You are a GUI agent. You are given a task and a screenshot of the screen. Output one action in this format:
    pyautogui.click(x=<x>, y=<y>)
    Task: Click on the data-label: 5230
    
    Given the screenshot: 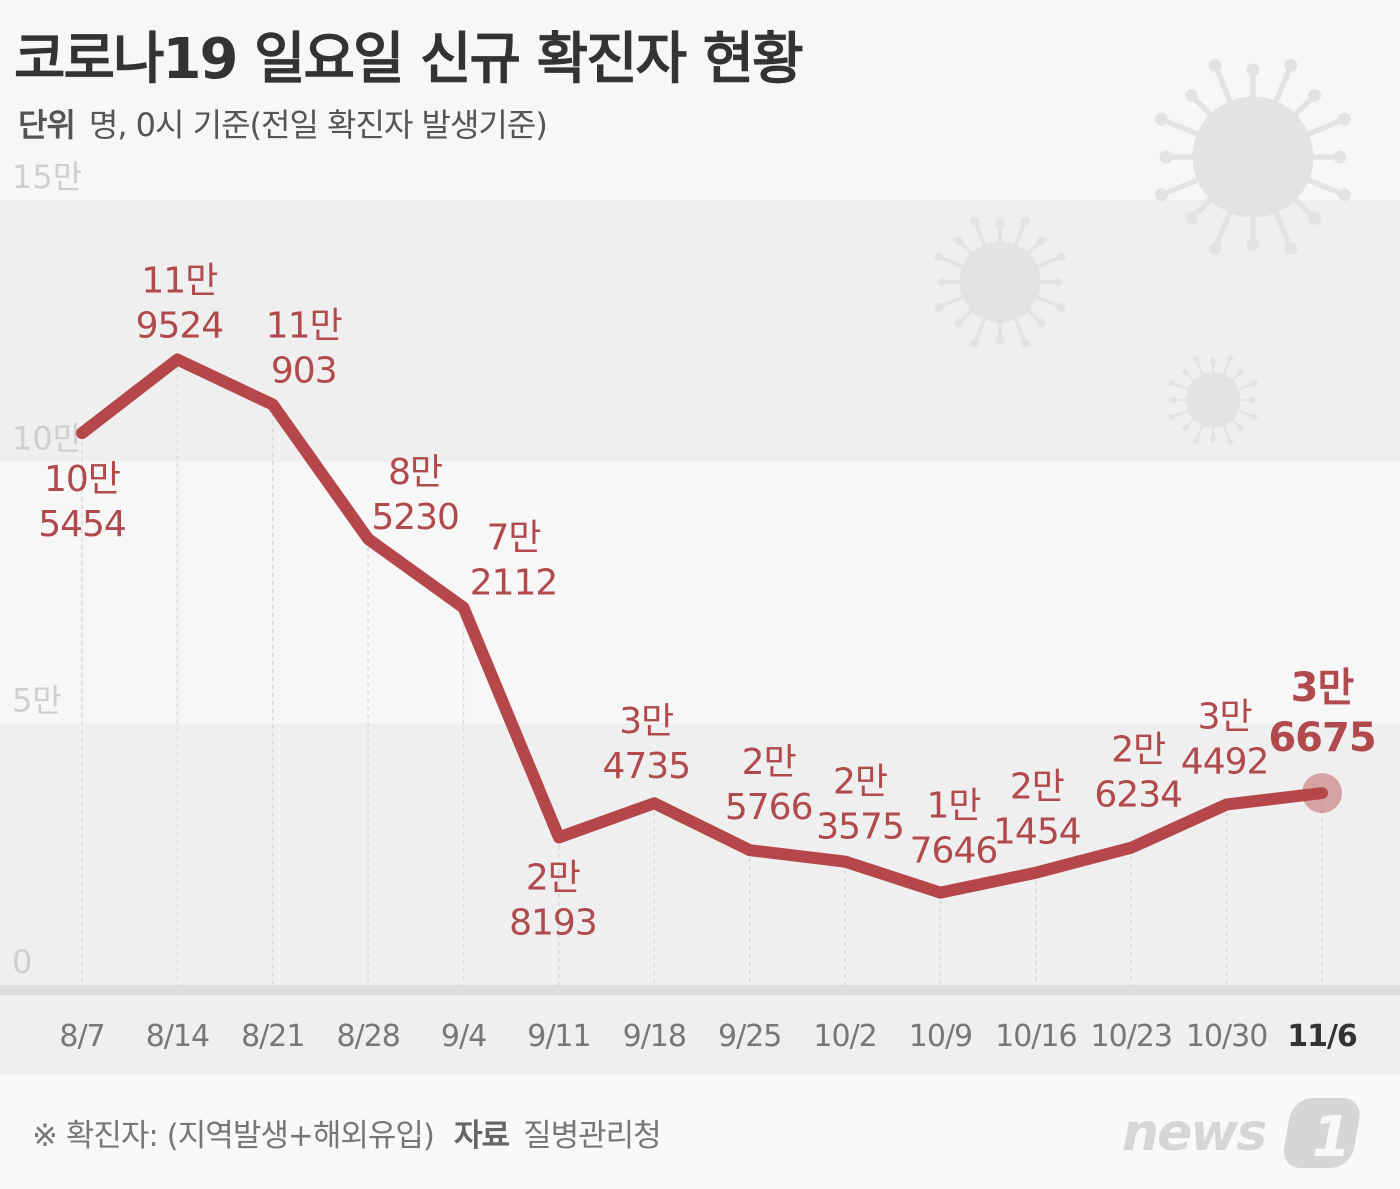 What is the action you would take?
    pyautogui.click(x=415, y=517)
    